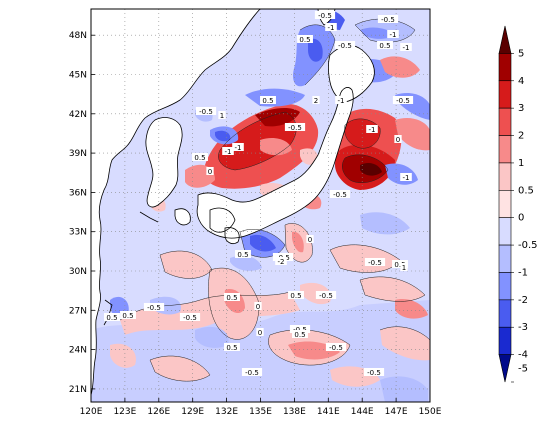 Image resolution: width=547 pixels, height=427 pixels. What do you see at coordinates (260, 412) in the screenshot?
I see `lon-tick-label: 135E` at bounding box center [260, 412].